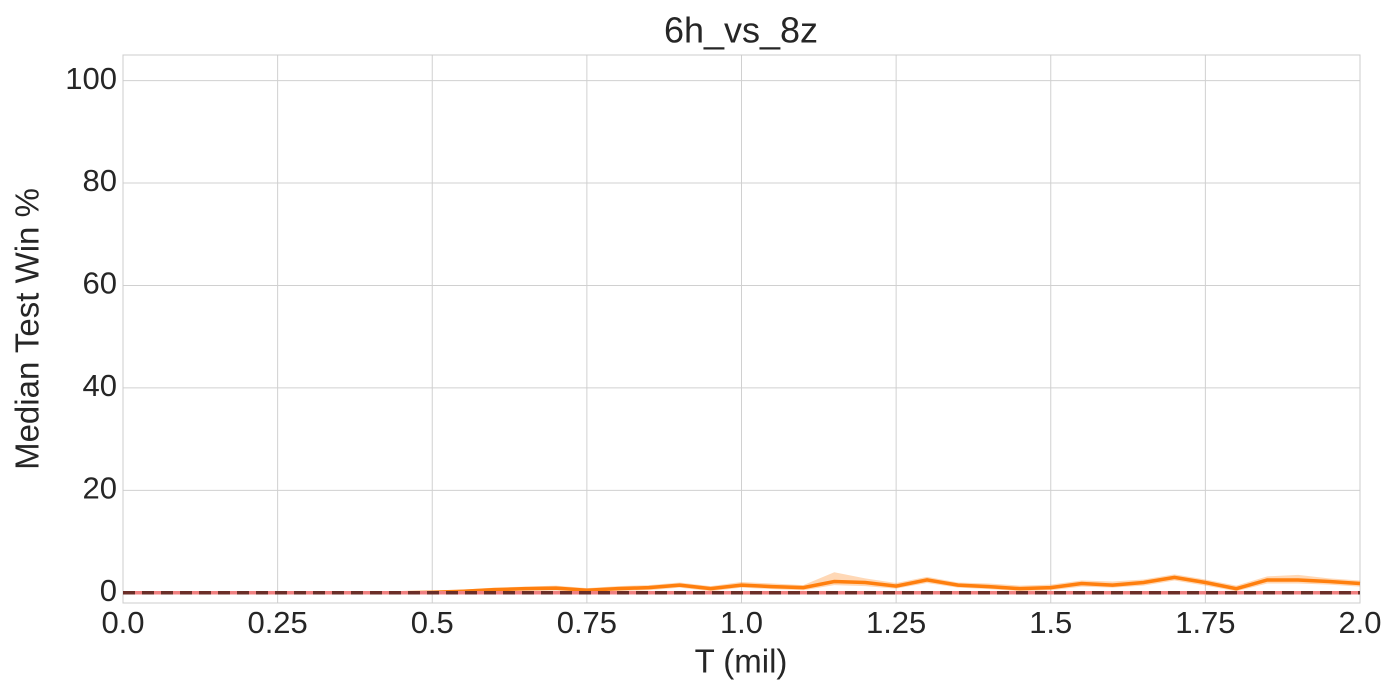  What do you see at coordinates (432, 622) in the screenshot?
I see `x-tick-label: 0.5` at bounding box center [432, 622].